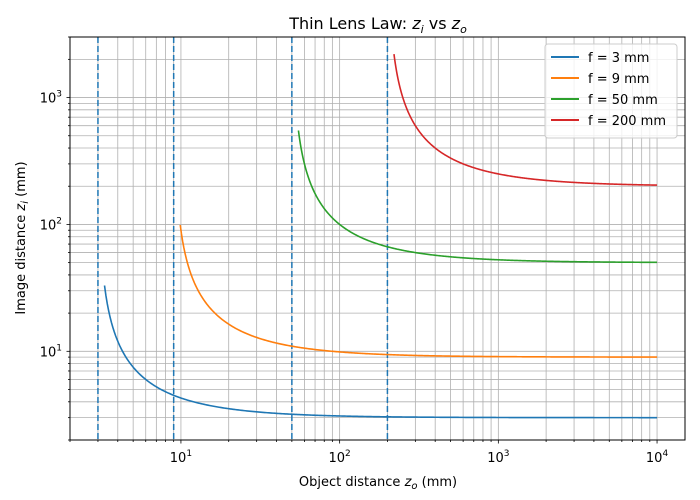 This screenshot has height=500, width=700. Describe the element at coordinates (498, 457) in the screenshot. I see `x-tick-label: 10³` at that location.